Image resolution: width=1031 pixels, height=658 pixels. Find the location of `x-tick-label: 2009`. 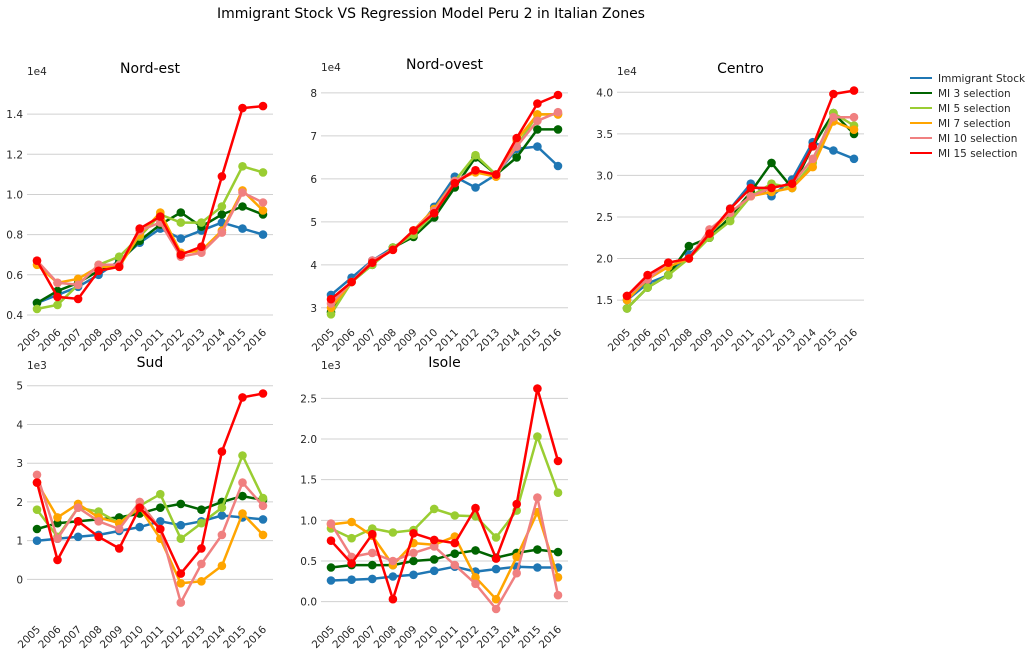

x-tick-label: 2009 is located at coordinates (111, 637).